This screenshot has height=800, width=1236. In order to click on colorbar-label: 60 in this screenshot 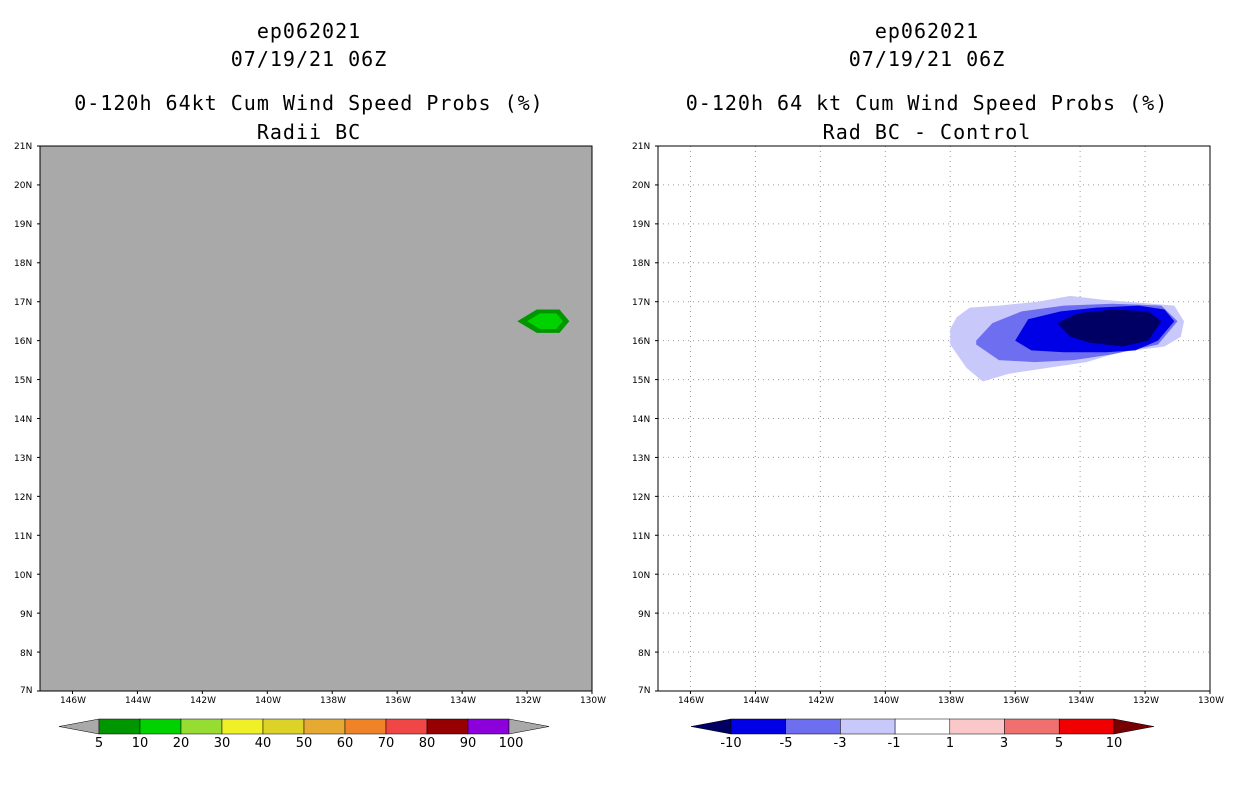, I will do `click(345, 743)`.